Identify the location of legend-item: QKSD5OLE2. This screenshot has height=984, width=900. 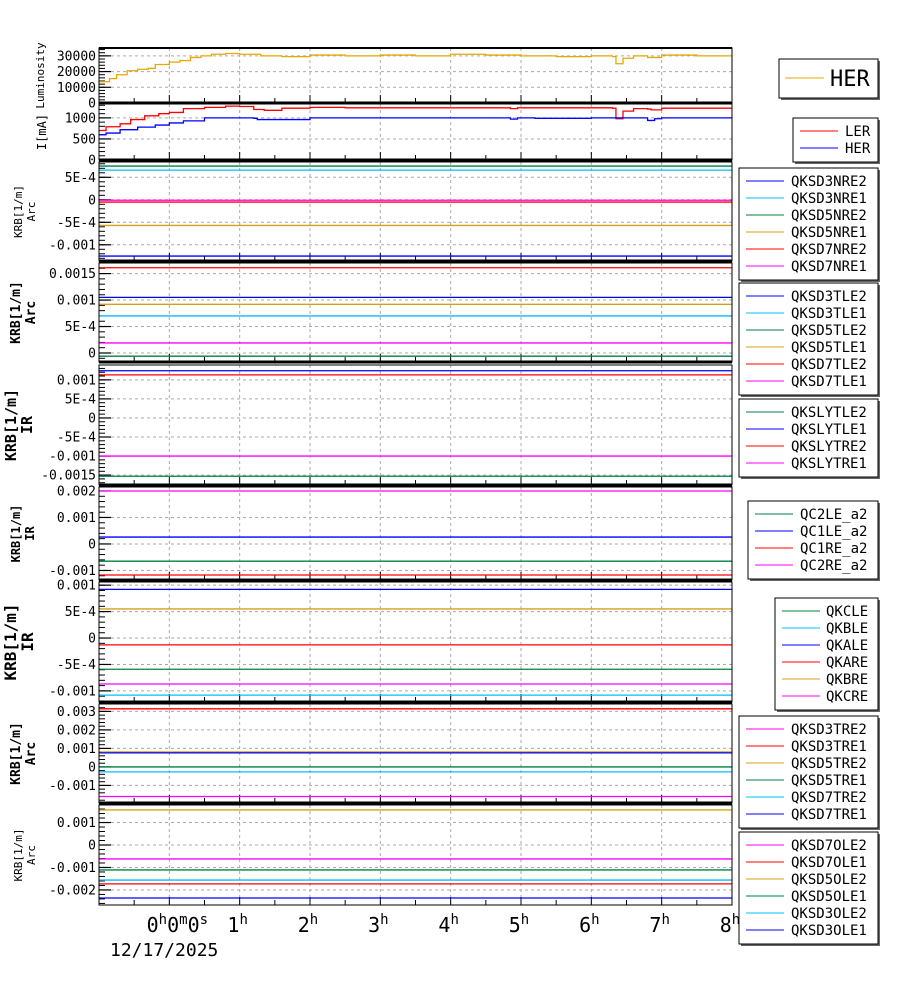
(806, 880).